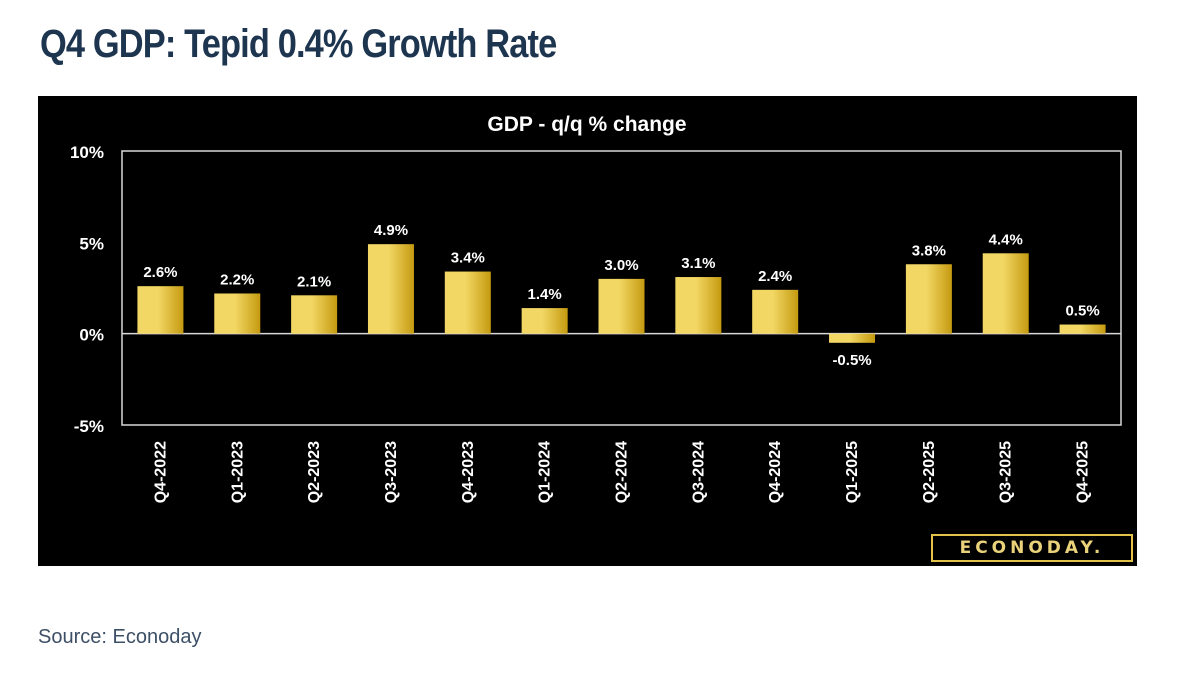  Describe the element at coordinates (929, 472) in the screenshot. I see `x-tick-label: Q2-2025` at that location.